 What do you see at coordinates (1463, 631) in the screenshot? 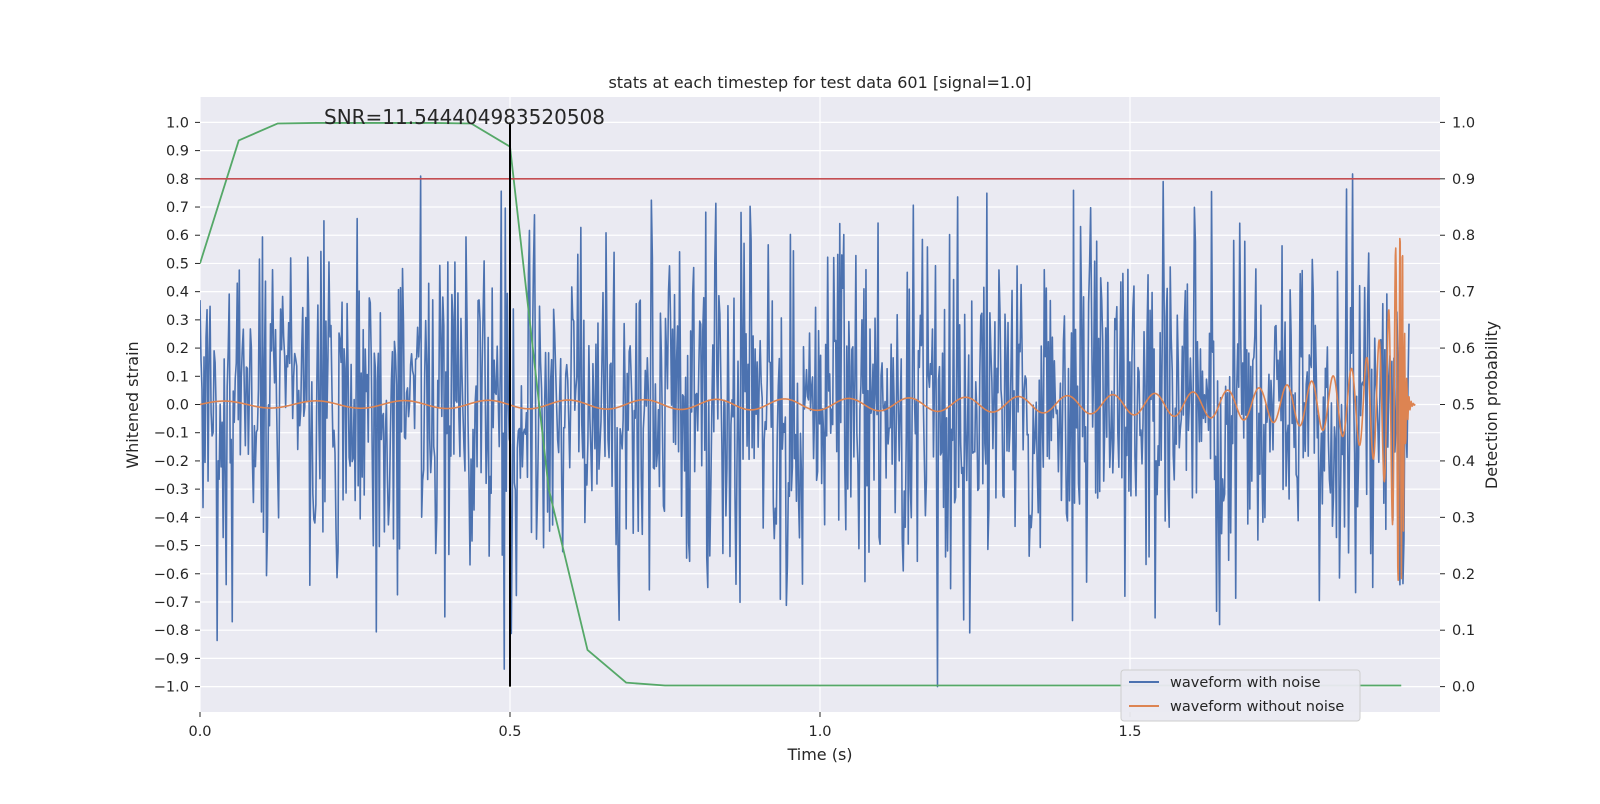
I see `y-right-tick-label: 0.1` at bounding box center [1463, 631].